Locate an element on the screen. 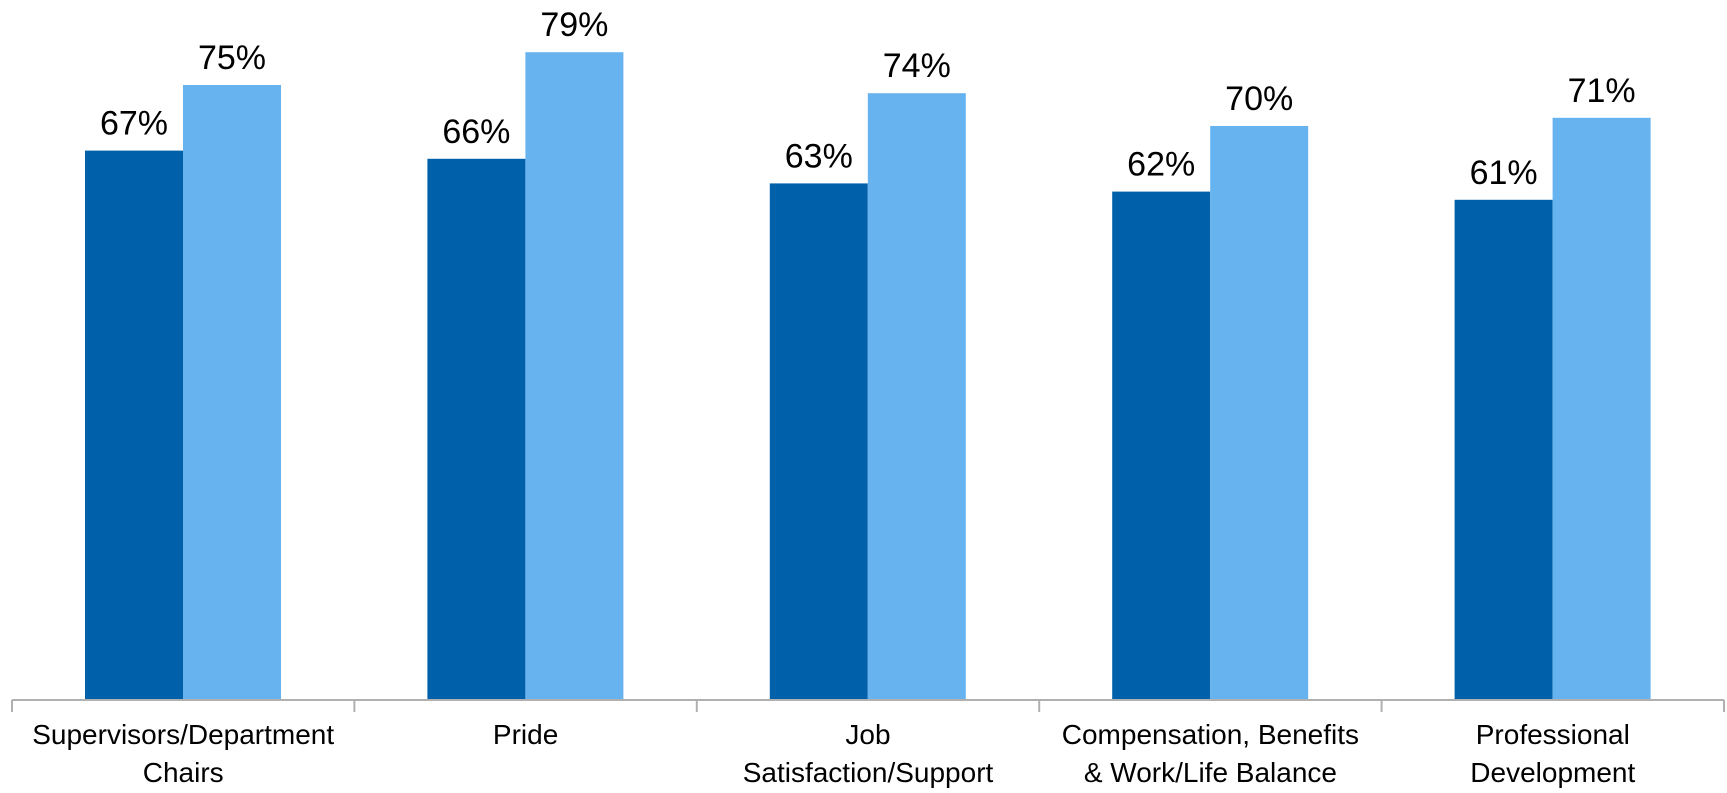 The width and height of the screenshot is (1727, 793). data-label-s1-4: 62% is located at coordinates (1161, 165).